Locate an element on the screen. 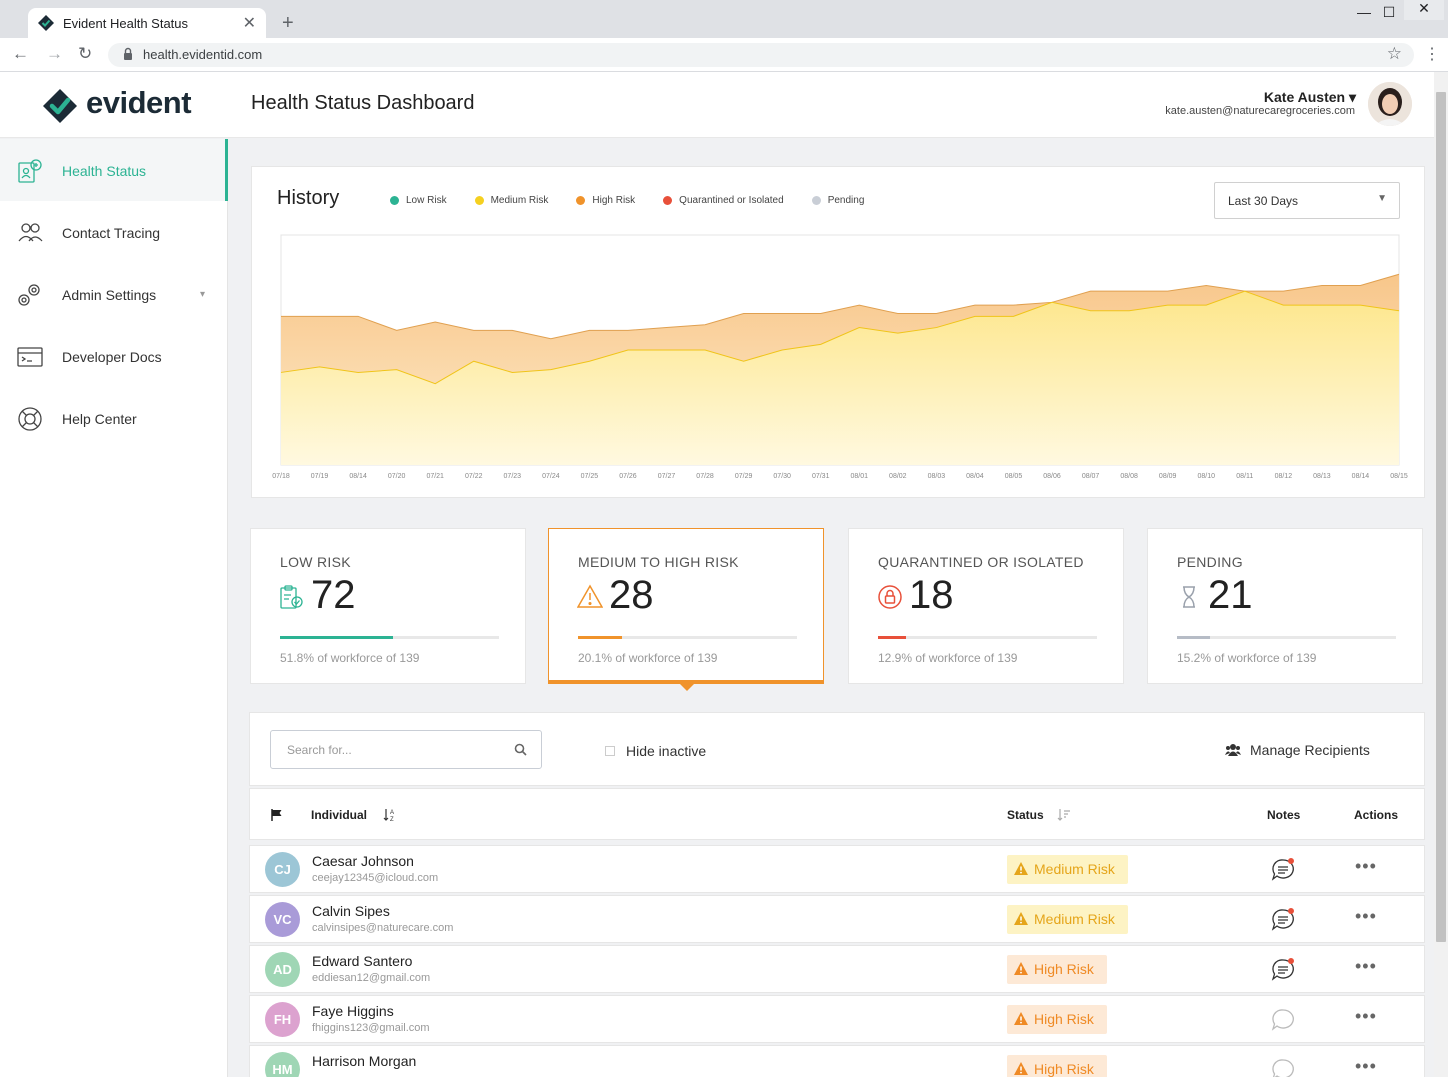  sidebar-item-developer-docs: Developer Docs is located at coordinates (114, 356).